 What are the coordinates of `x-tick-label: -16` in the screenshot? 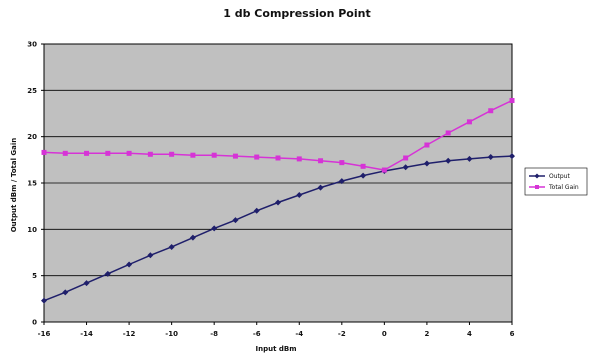 It's located at (44, 334).